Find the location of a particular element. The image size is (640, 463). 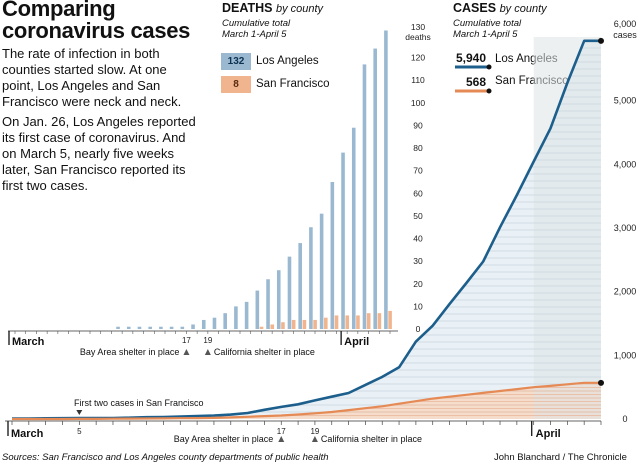

deaths-ytick-label: 100 is located at coordinates (418, 103).